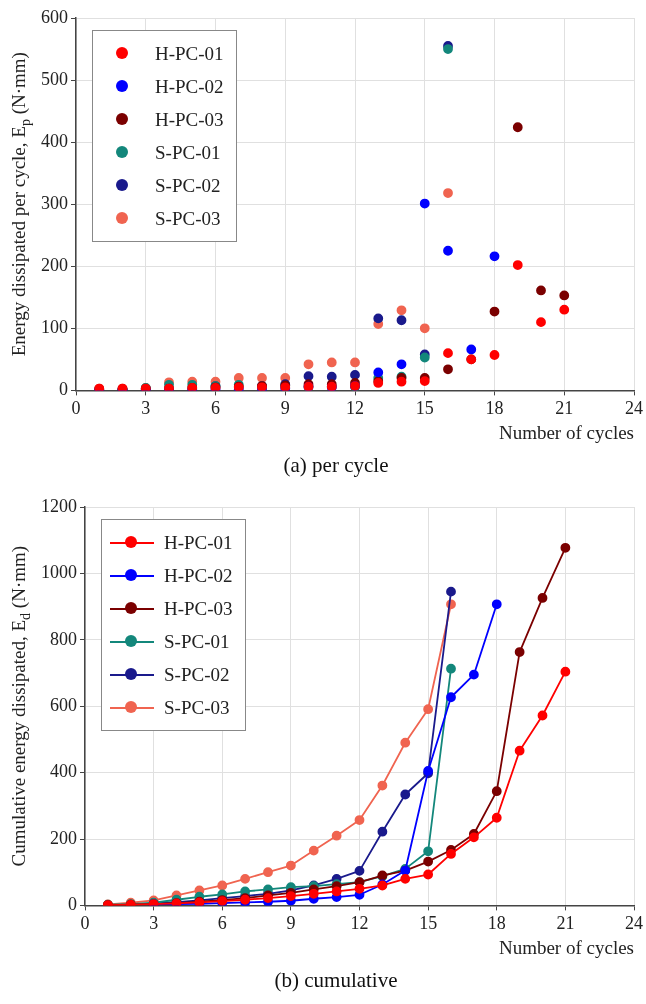 The image size is (646, 1004). I want to click on y-axis-title: Energy dissipated per cycle, Ep (N·mm), so click(20, 204).